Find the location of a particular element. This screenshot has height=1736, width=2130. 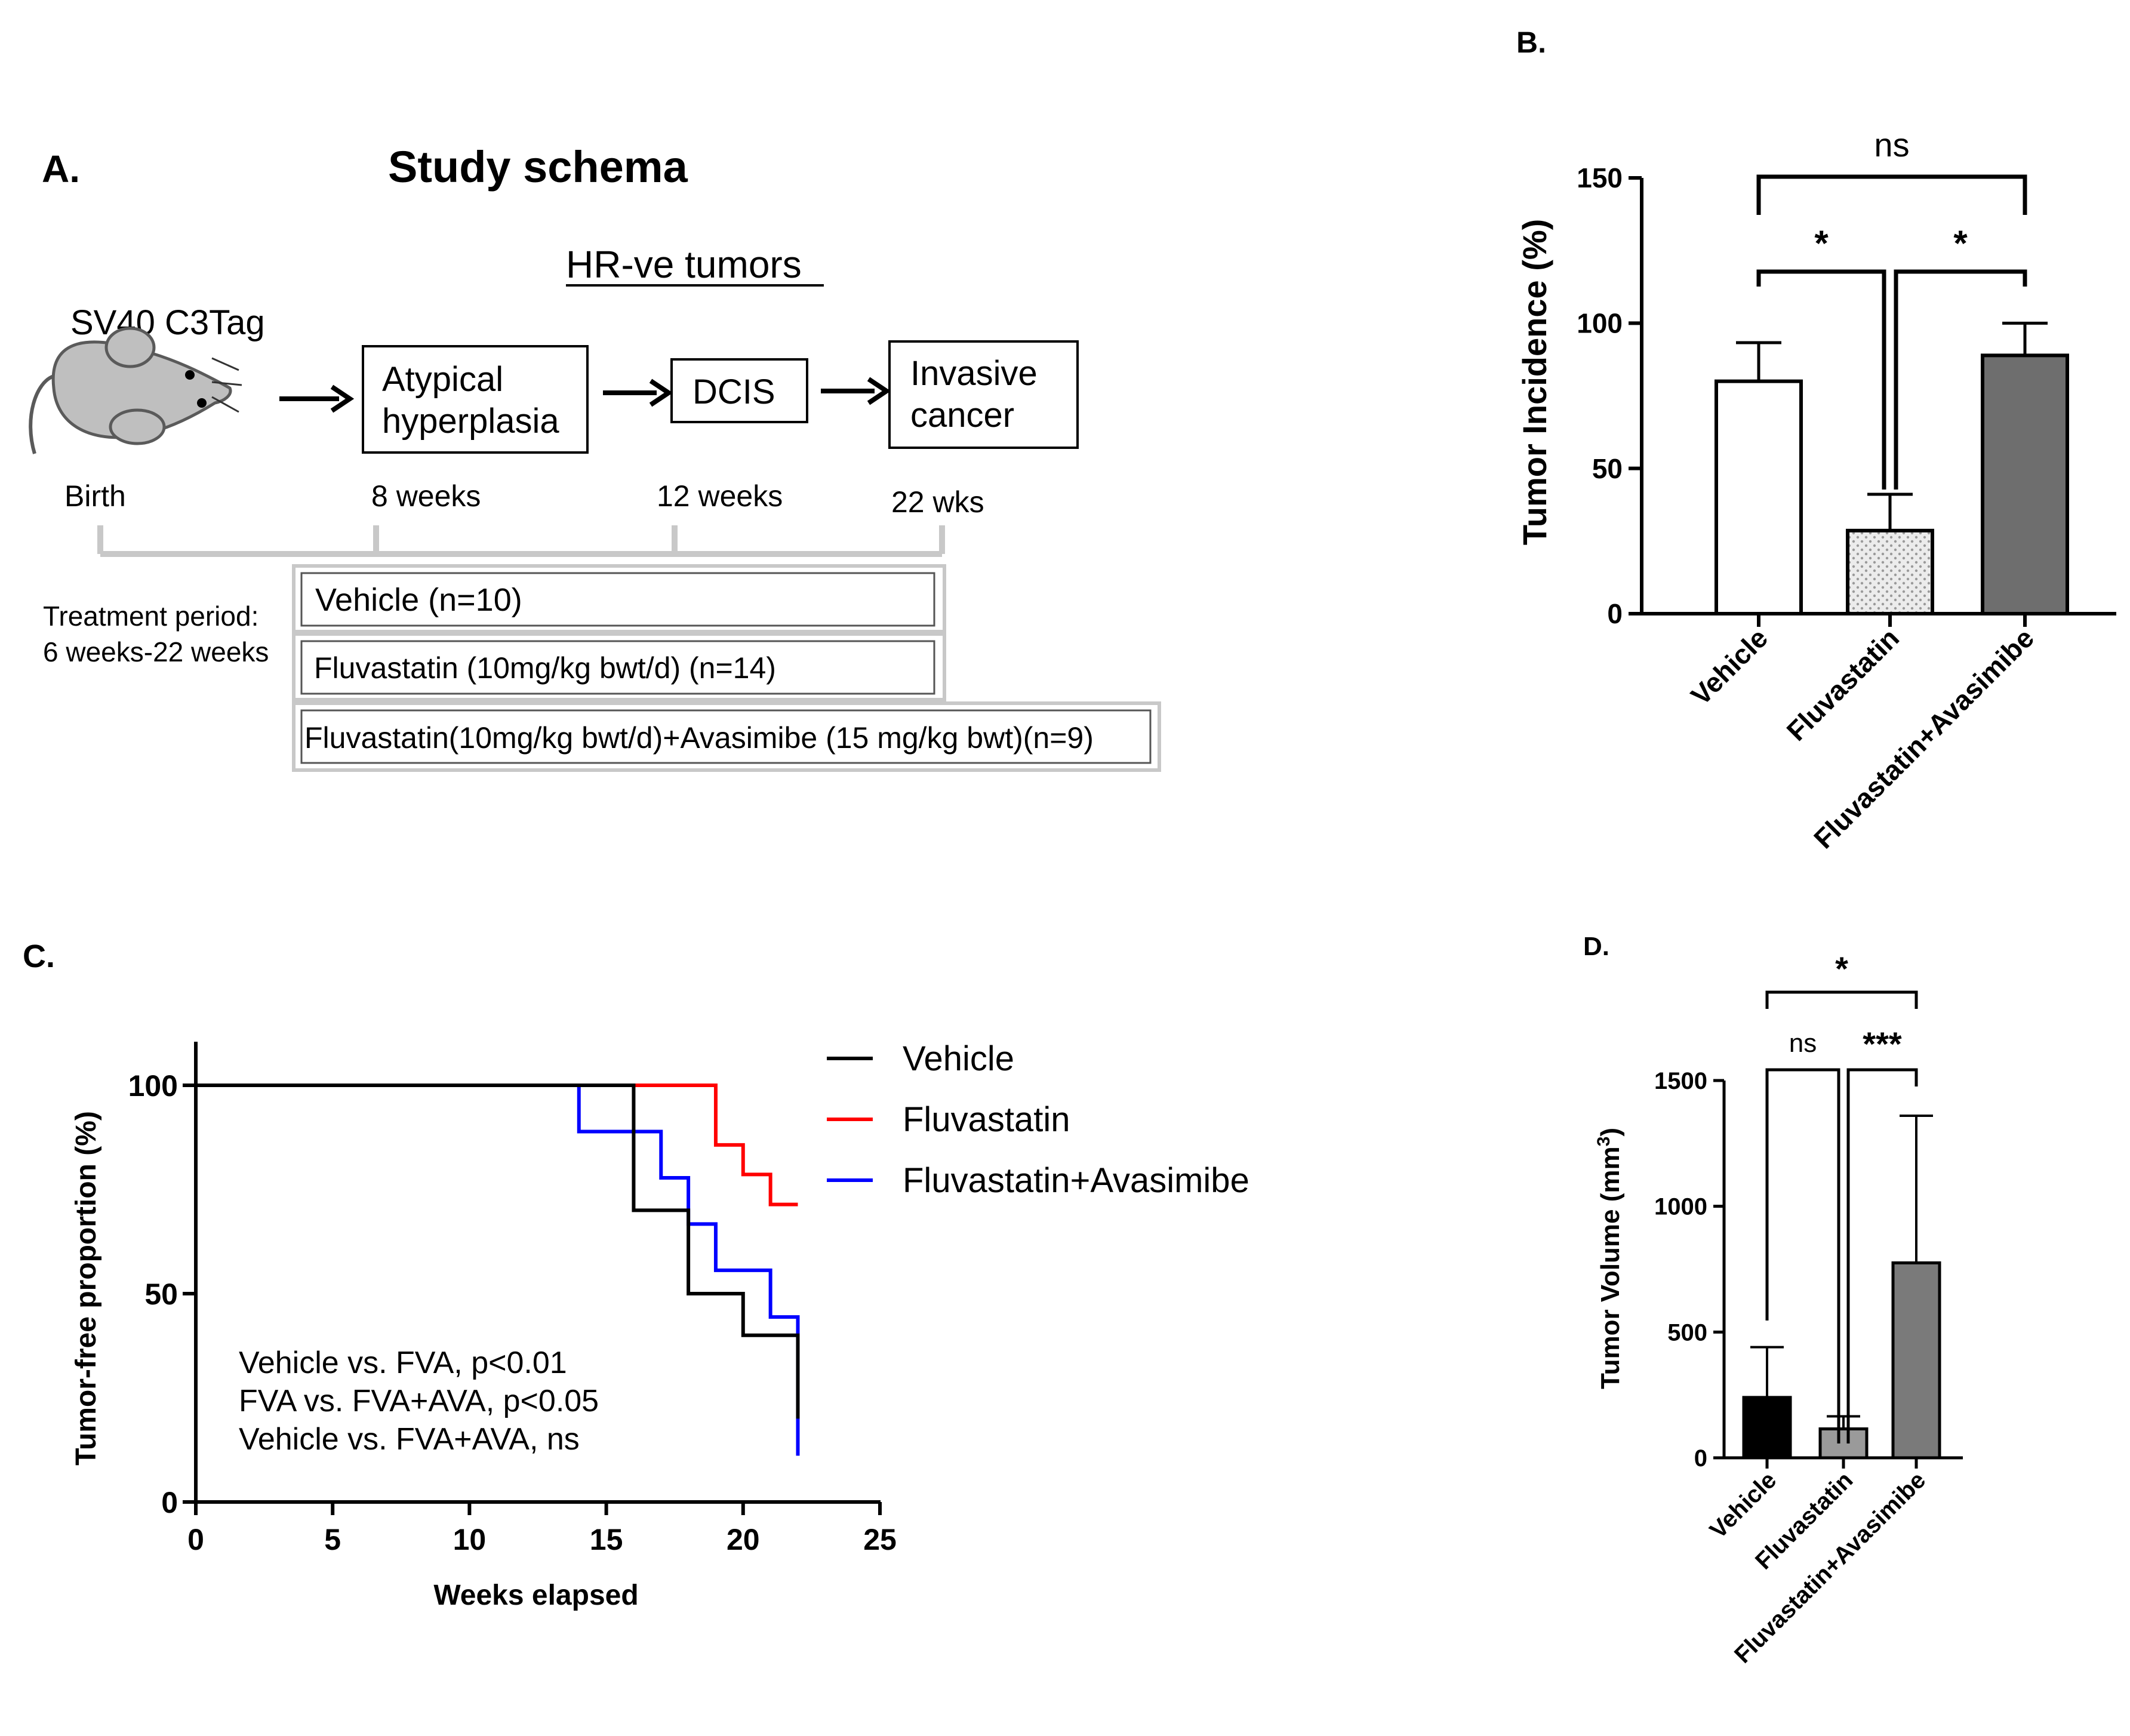

b-sig-label-1: ns is located at coordinates (1891, 145).